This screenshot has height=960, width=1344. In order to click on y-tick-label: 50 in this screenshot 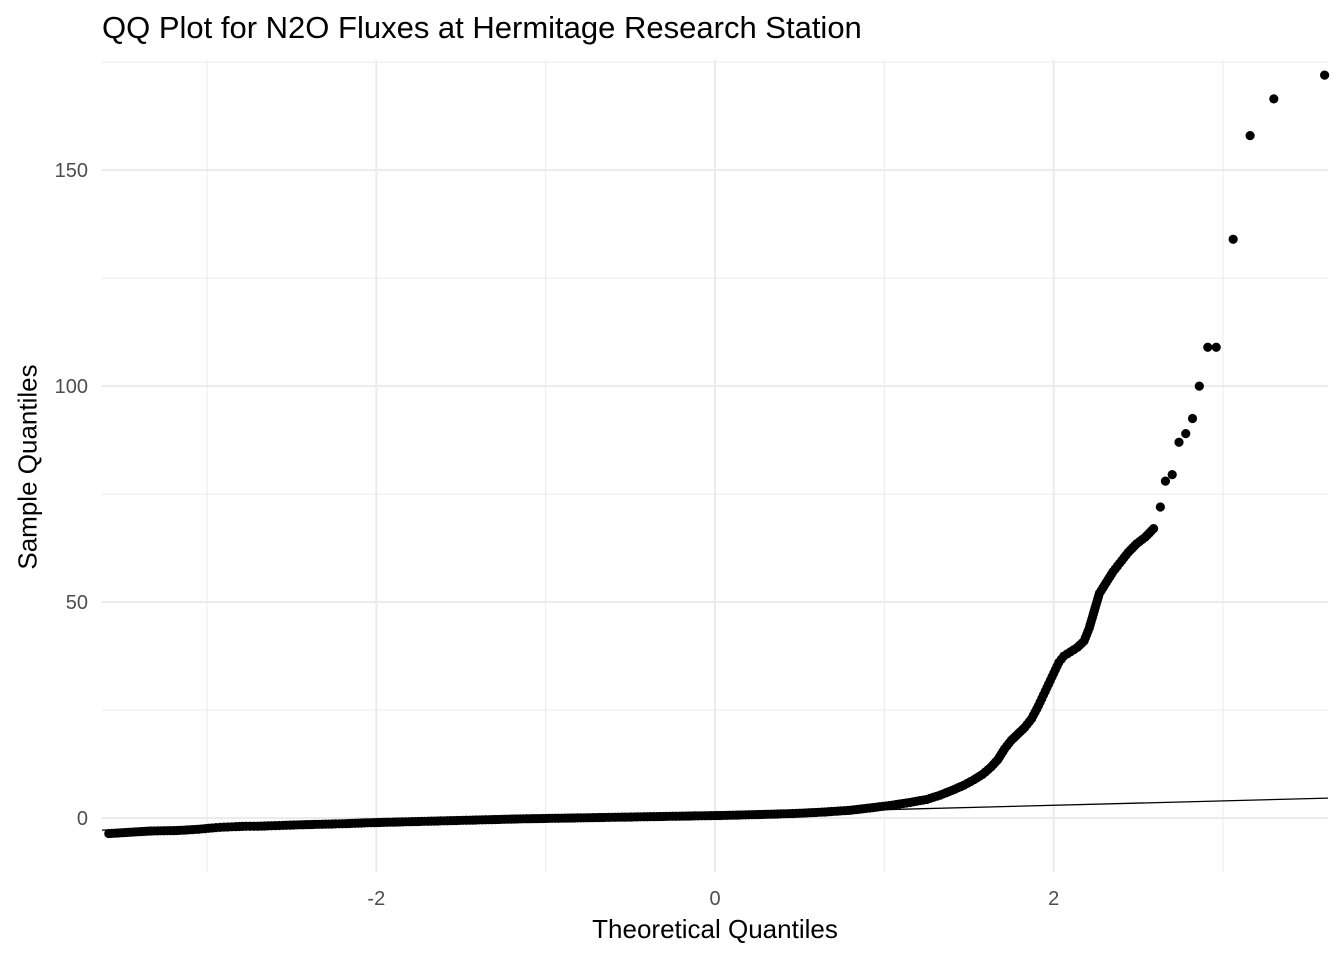, I will do `click(77, 603)`.